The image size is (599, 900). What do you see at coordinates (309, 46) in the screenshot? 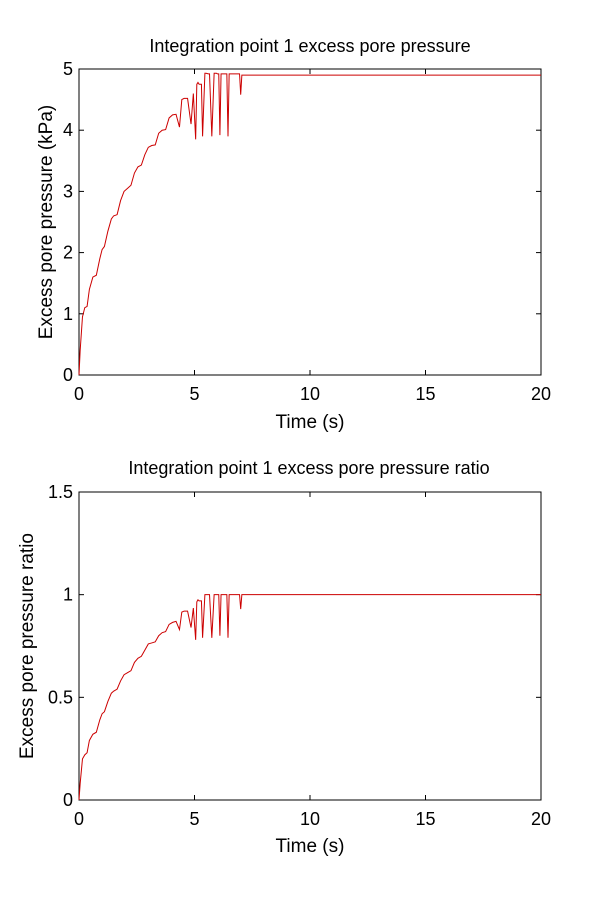
I see `chart-title: Integration point 1 excess pore pressure` at bounding box center [309, 46].